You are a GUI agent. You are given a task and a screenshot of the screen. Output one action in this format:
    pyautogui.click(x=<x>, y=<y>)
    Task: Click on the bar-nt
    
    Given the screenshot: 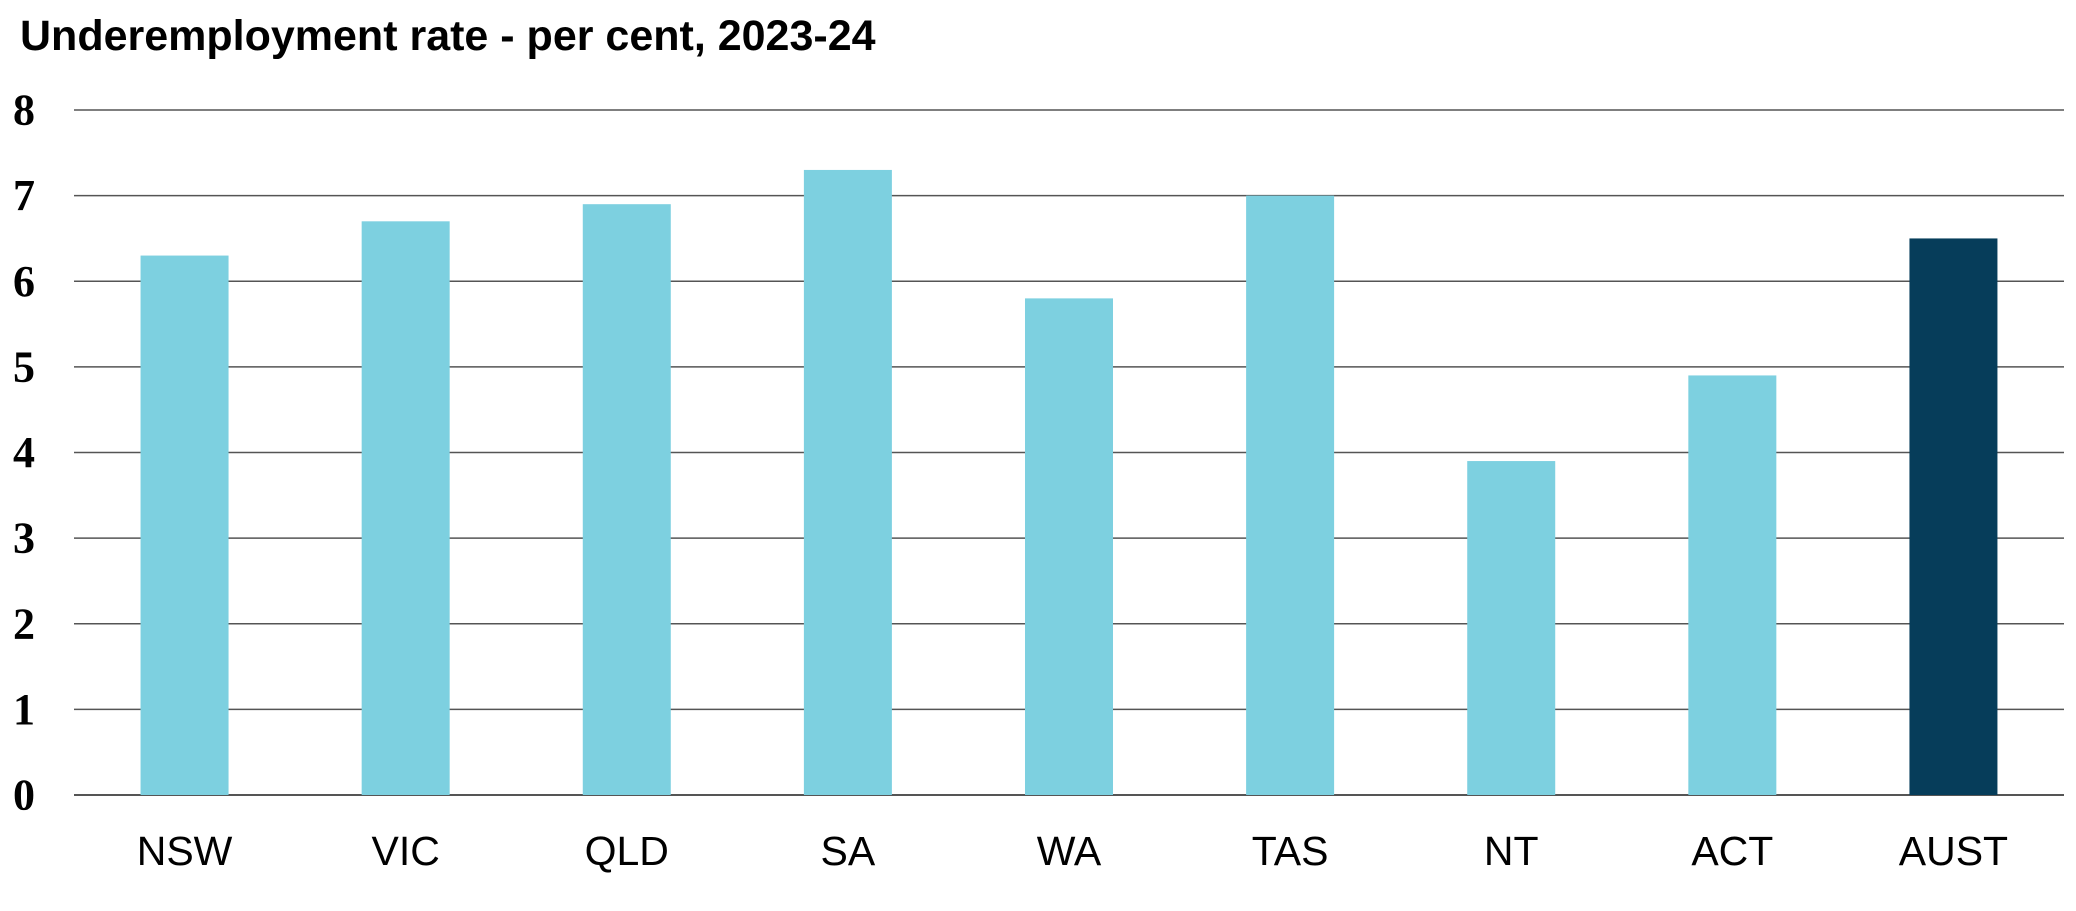 What is the action you would take?
    pyautogui.click(x=1511, y=628)
    